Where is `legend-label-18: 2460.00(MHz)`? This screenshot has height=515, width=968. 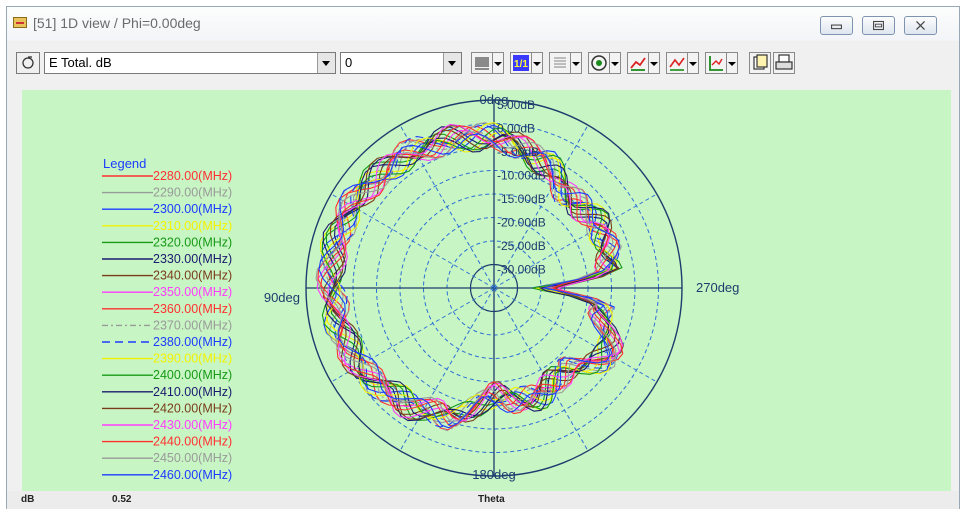
legend-label-18: 2460.00(MHz) is located at coordinates (192, 475).